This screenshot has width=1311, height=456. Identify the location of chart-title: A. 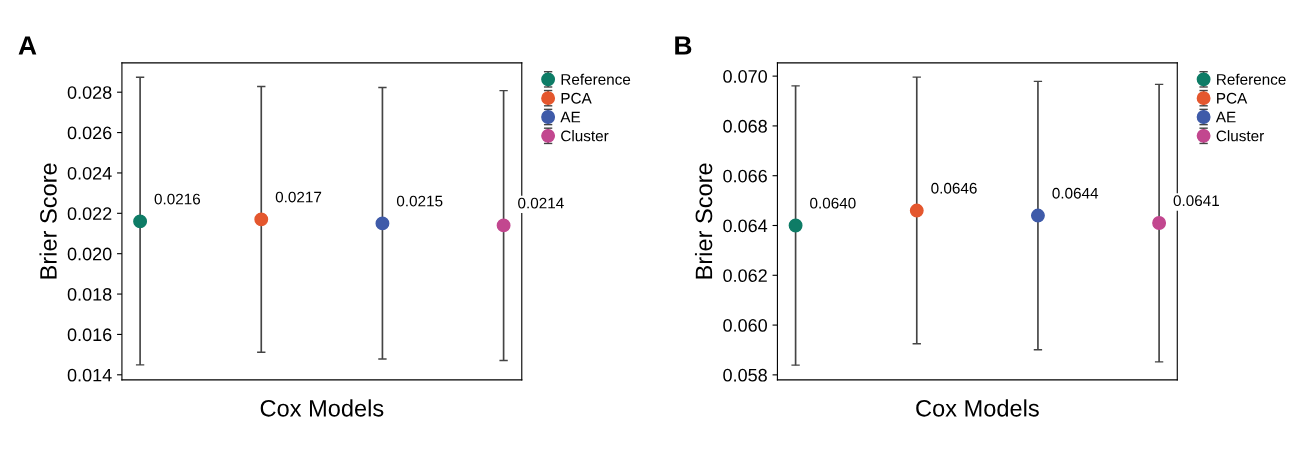
(27, 45).